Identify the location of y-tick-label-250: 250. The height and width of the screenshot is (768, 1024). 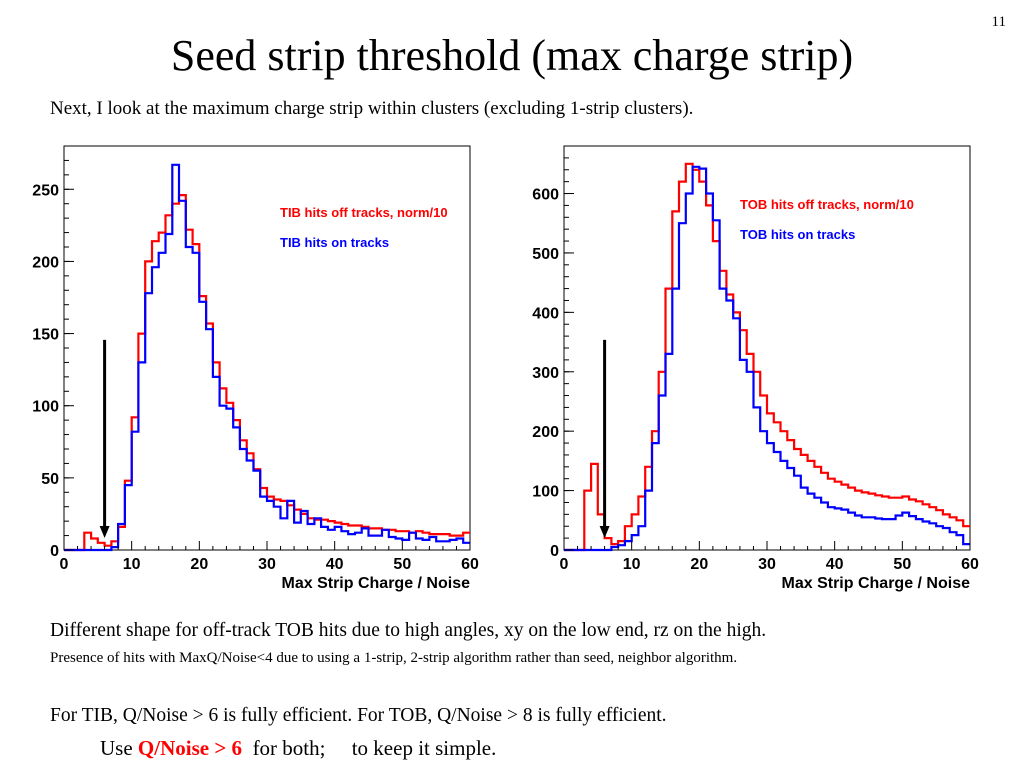
(45, 190).